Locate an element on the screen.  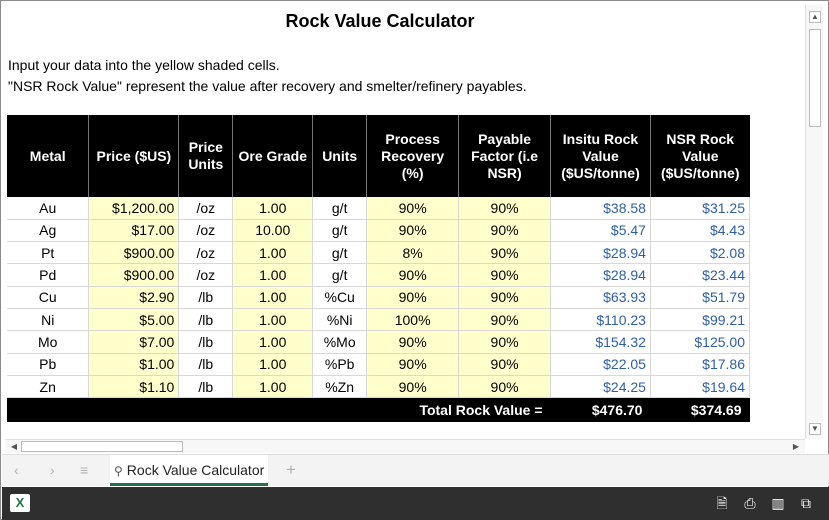
insitu-value-cell: $38.58 is located at coordinates (600, 208).